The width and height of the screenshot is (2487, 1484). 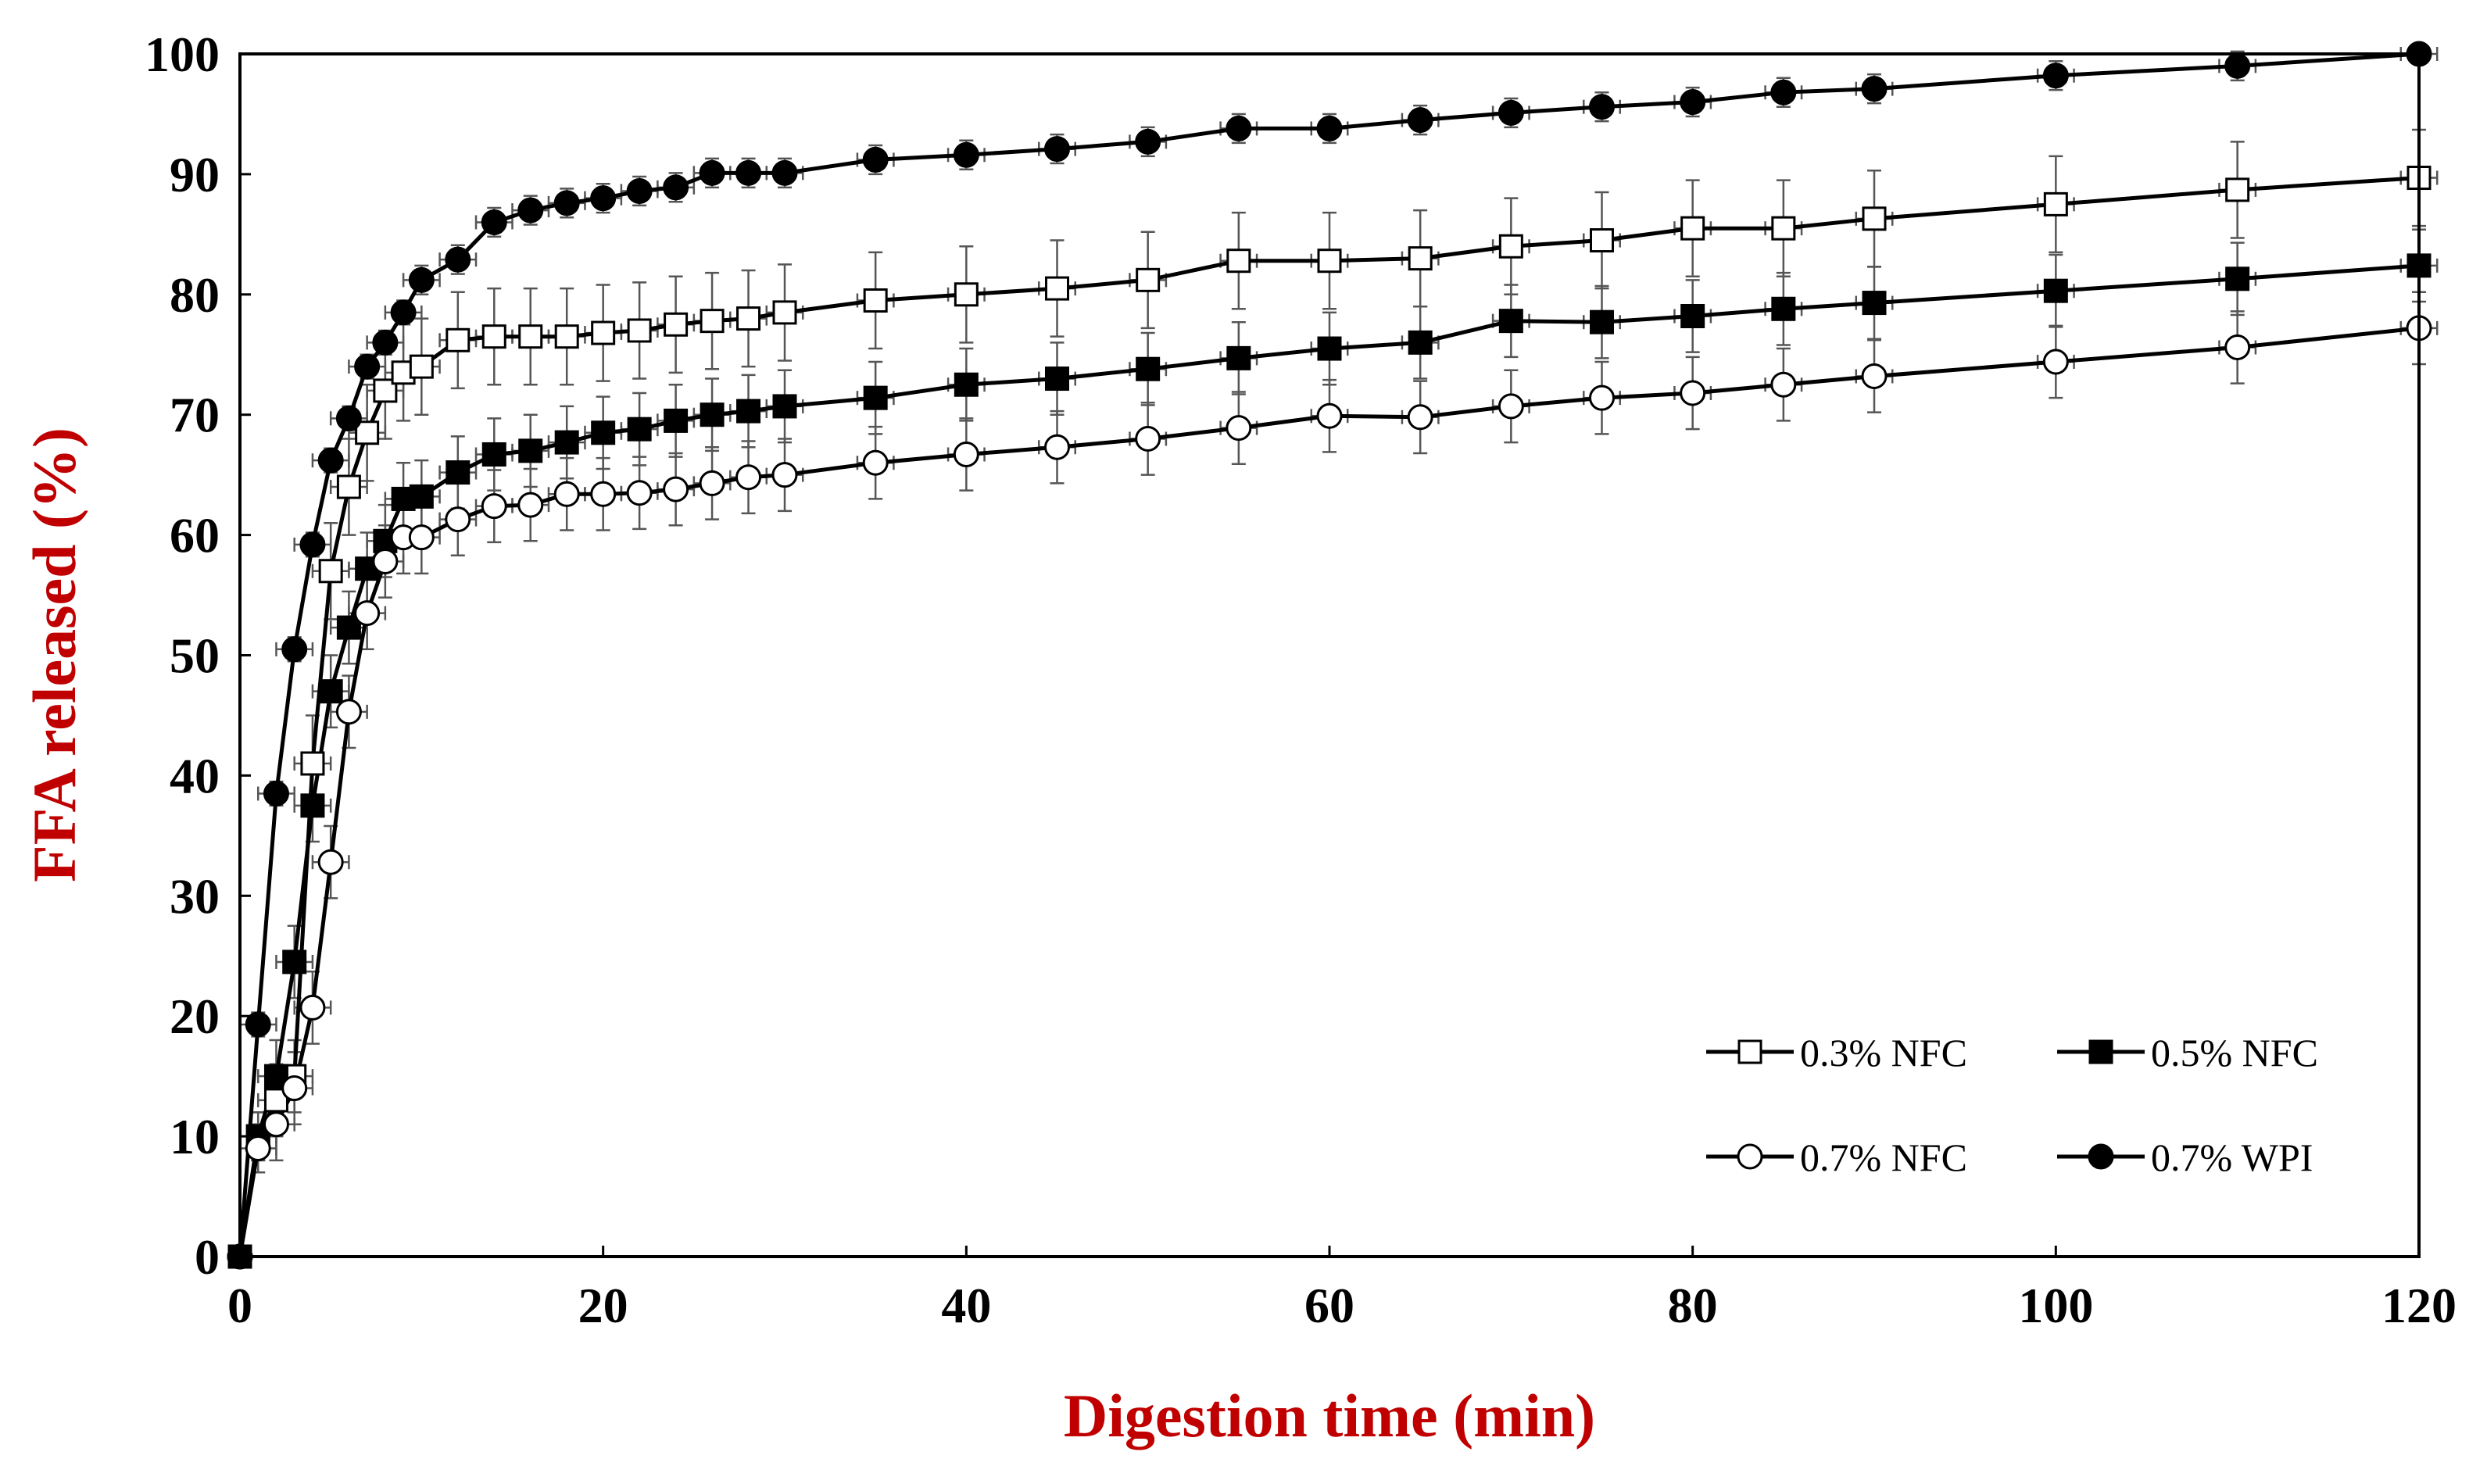 What do you see at coordinates (1329, 1305) in the screenshot?
I see `x-tick-label: 60` at bounding box center [1329, 1305].